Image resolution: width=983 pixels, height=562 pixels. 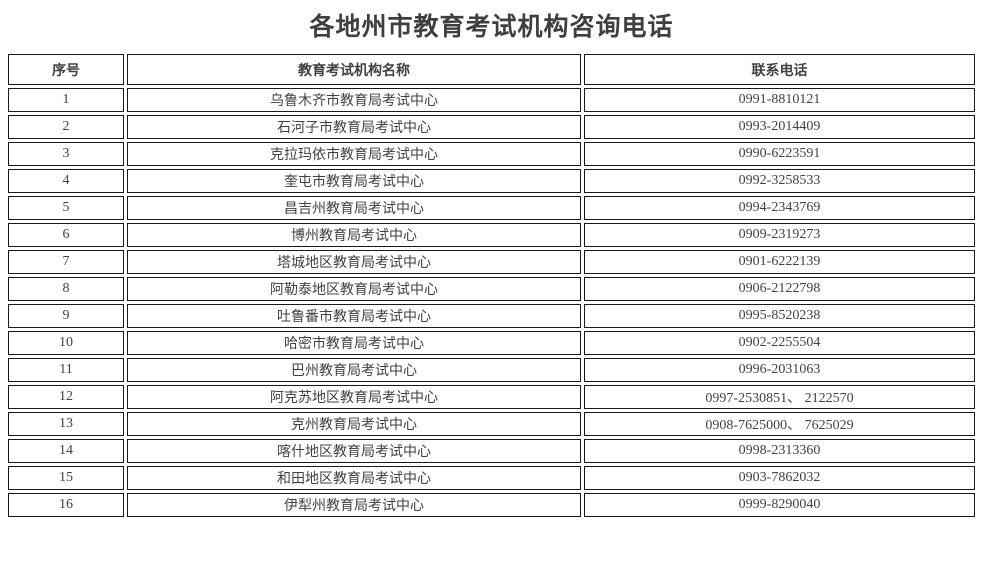 What do you see at coordinates (354, 262) in the screenshot?
I see `row-institution-name: 塔城地区教育局考试中心` at bounding box center [354, 262].